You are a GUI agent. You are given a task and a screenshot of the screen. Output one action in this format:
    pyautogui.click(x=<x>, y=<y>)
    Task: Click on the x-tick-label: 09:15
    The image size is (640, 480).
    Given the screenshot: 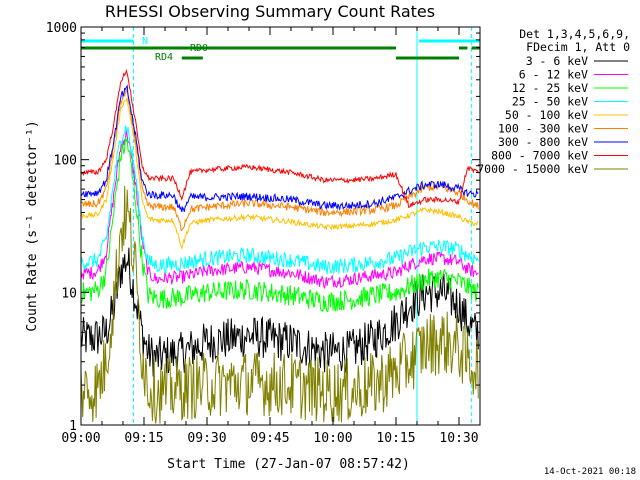 What is the action you would take?
    pyautogui.click(x=143, y=438)
    